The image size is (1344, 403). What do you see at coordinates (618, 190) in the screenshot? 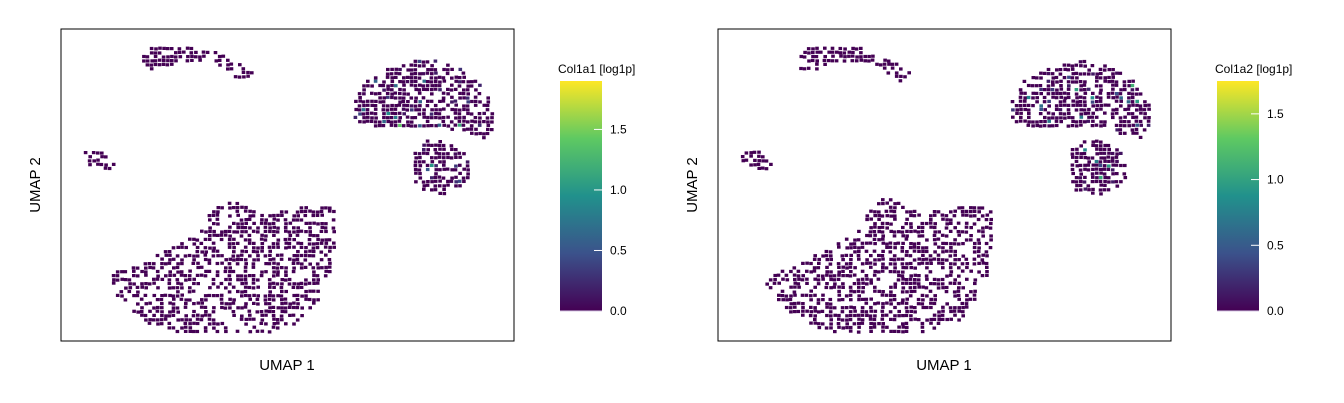
I see `colorbar-tick-label: 1.0` at bounding box center [618, 190].